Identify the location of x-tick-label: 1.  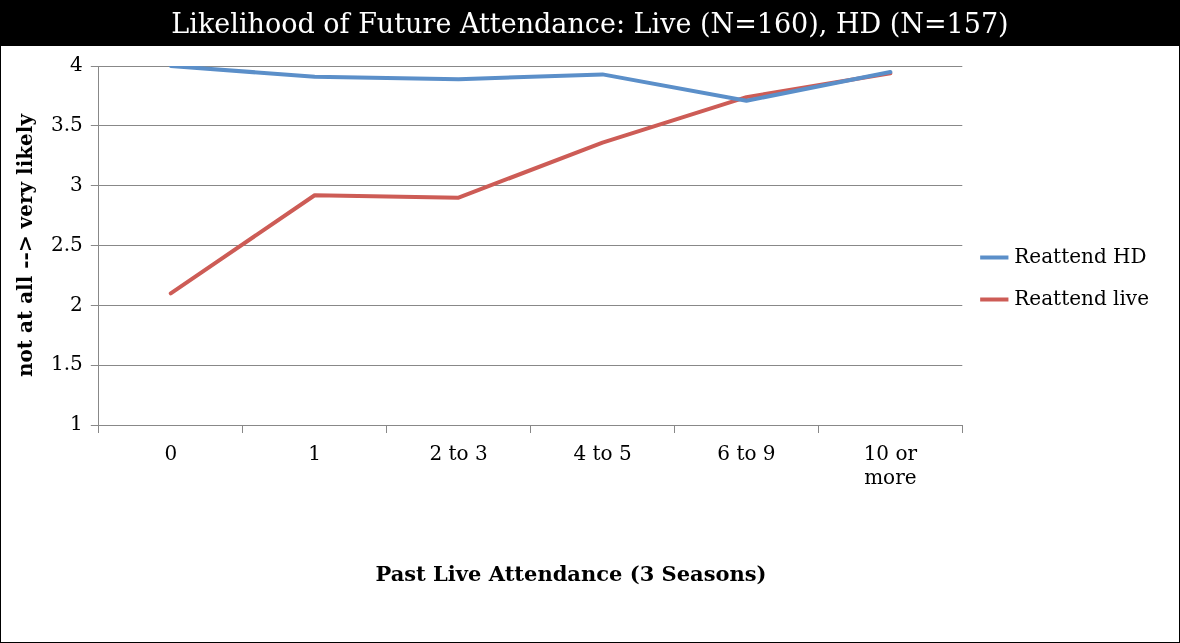
(315, 453).